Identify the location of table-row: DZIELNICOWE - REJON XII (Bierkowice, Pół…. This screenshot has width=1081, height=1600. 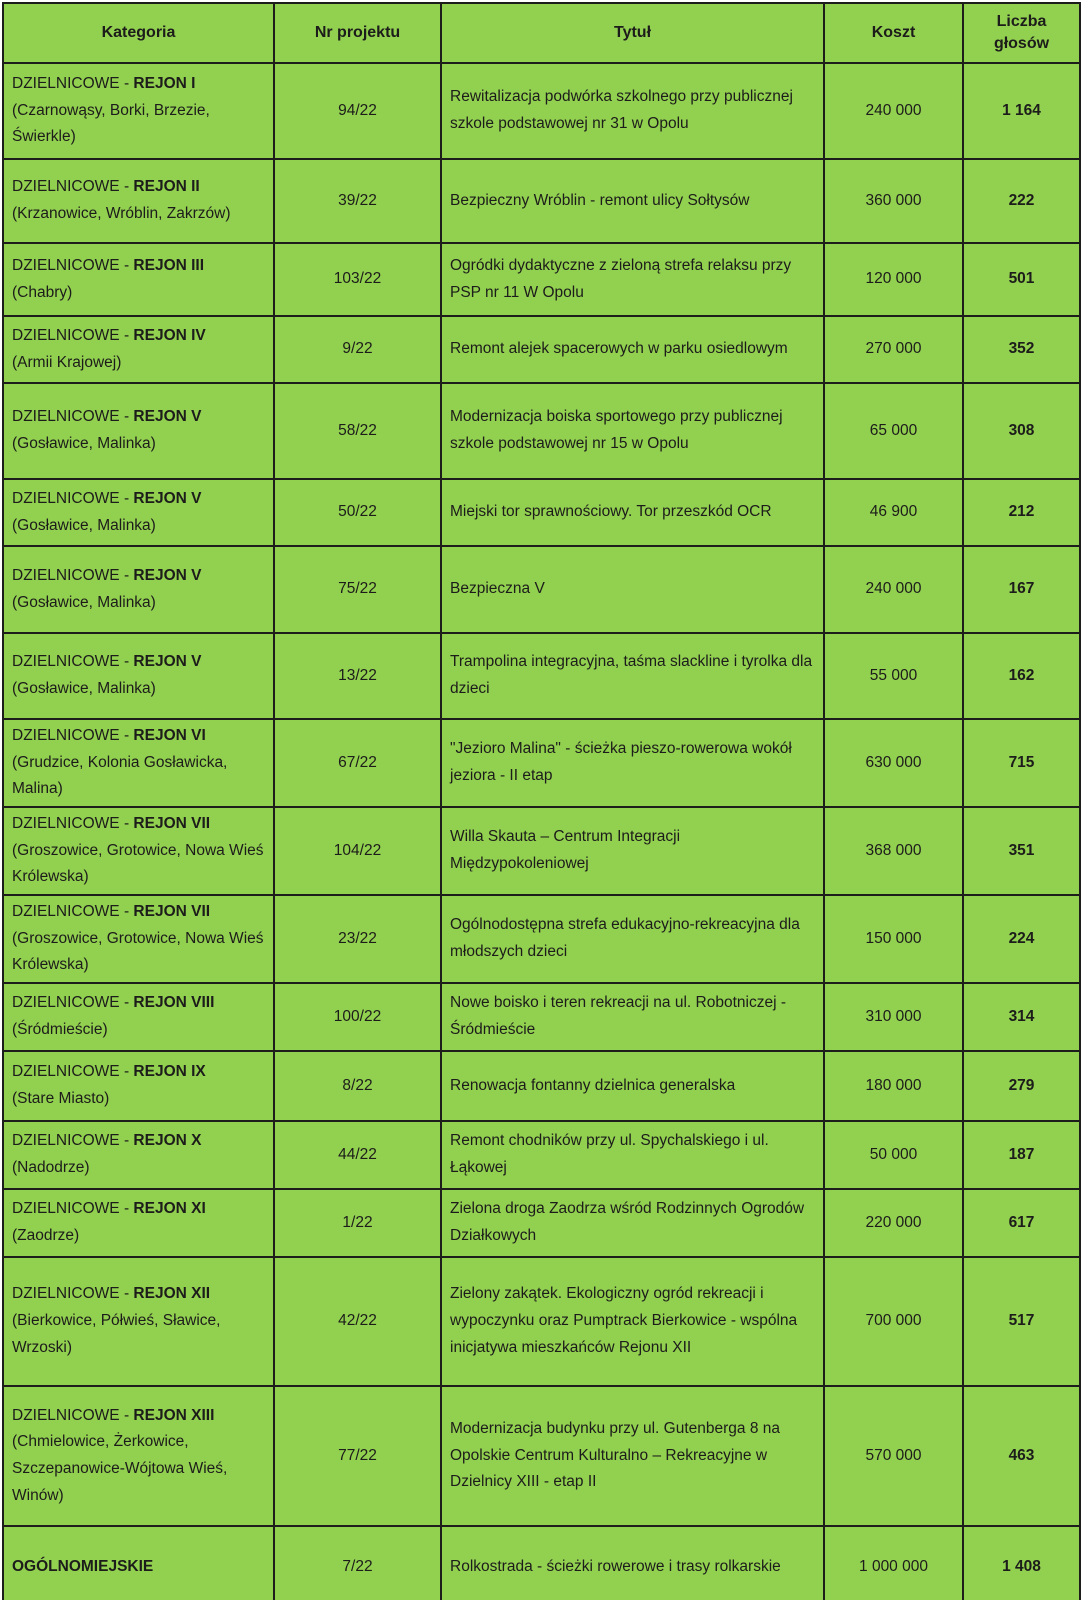
(541, 1321).